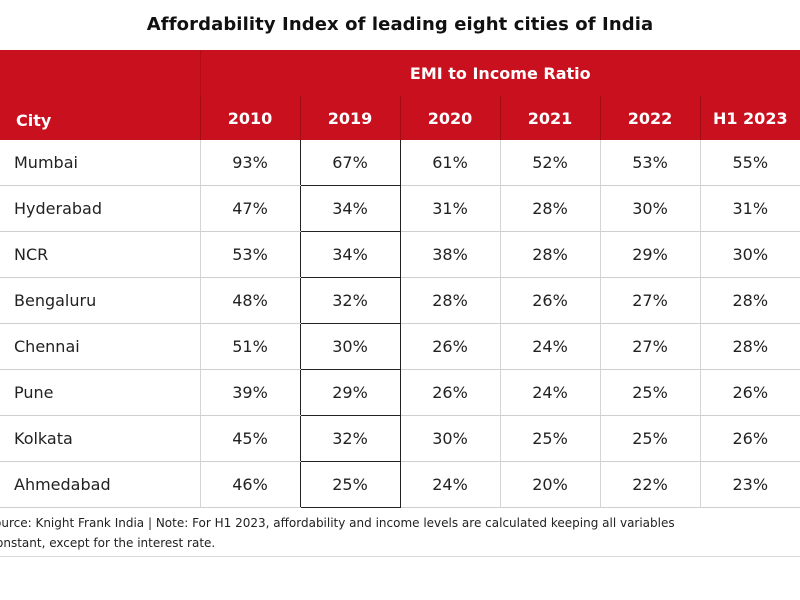  I want to click on ratio-cell: 23%, so click(749, 484).